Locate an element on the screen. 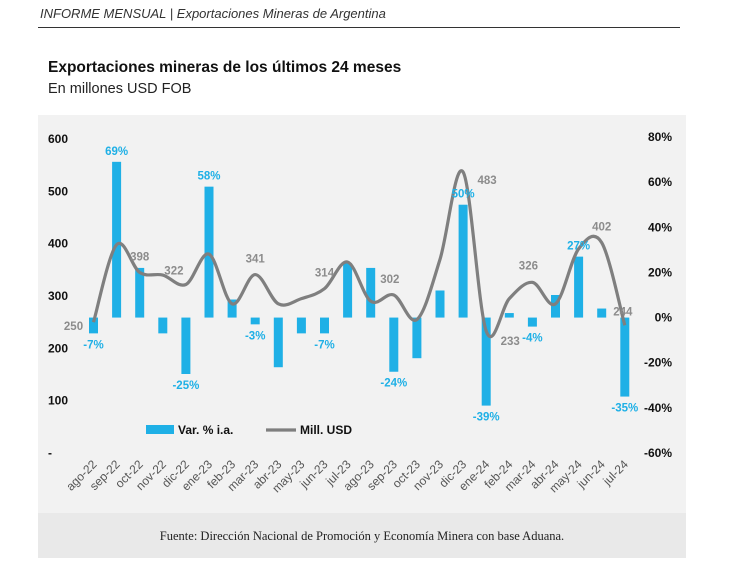 Image resolution: width=730 pixels, height=566 pixels. legend-bar-label: Var. % i.a. is located at coordinates (205, 430).